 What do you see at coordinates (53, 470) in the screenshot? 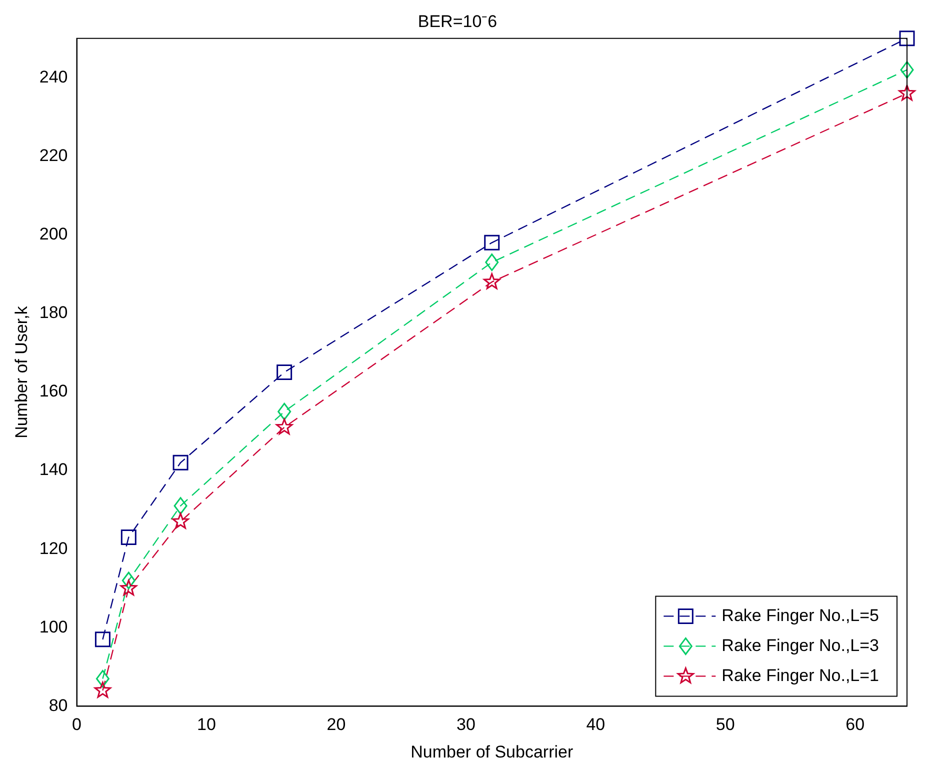
I see `y-tick-label: 140` at bounding box center [53, 470].